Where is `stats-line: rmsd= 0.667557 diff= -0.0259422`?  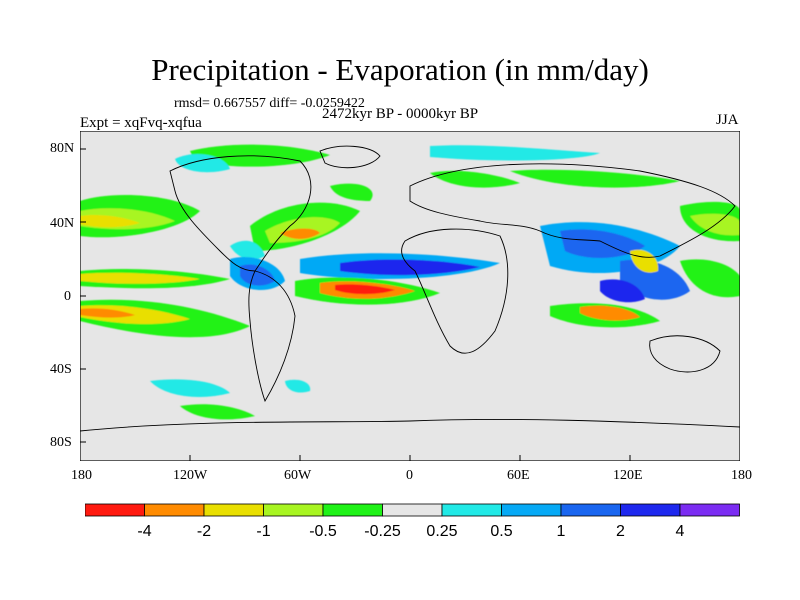 stats-line: rmsd= 0.667557 diff= -0.0259422 is located at coordinates (269, 103).